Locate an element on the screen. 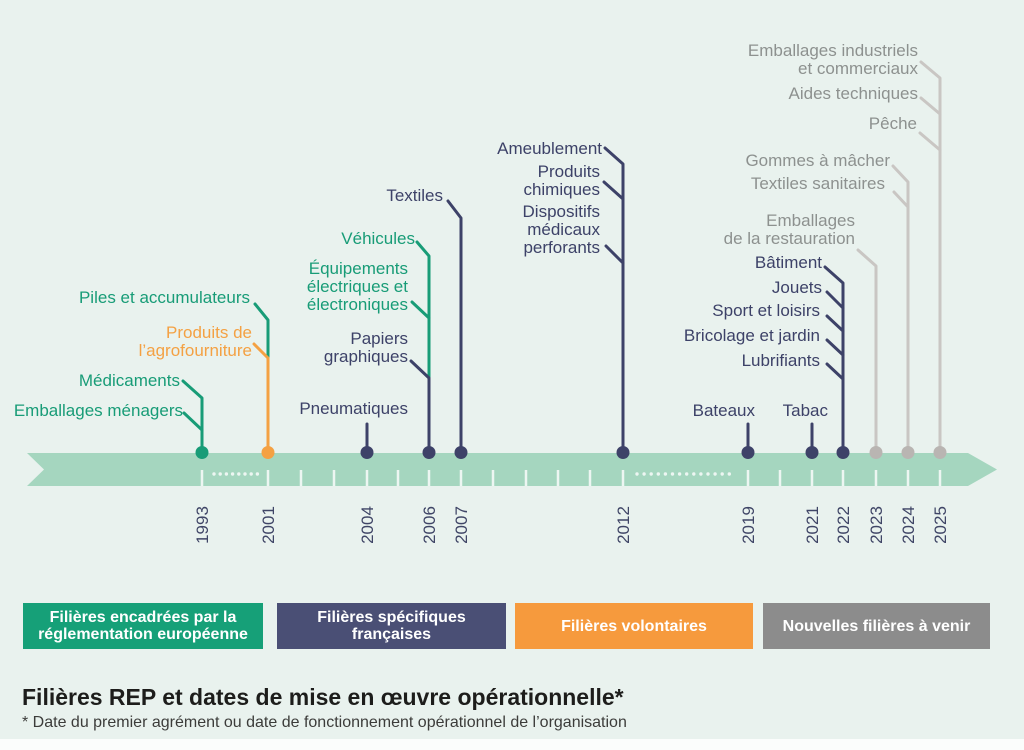 Image resolution: width=1024 pixels, height=750 pixels. connector-2024 is located at coordinates (903, 311).